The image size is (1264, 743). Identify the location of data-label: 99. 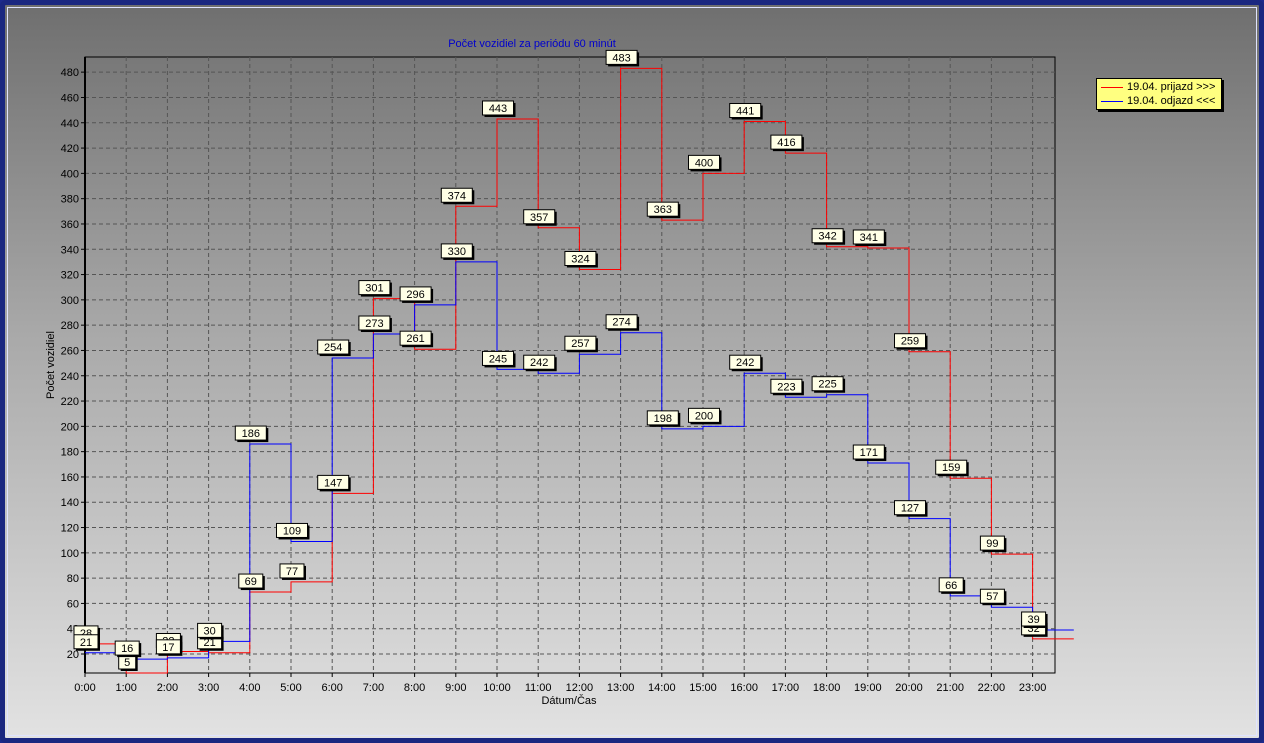
(993, 544).